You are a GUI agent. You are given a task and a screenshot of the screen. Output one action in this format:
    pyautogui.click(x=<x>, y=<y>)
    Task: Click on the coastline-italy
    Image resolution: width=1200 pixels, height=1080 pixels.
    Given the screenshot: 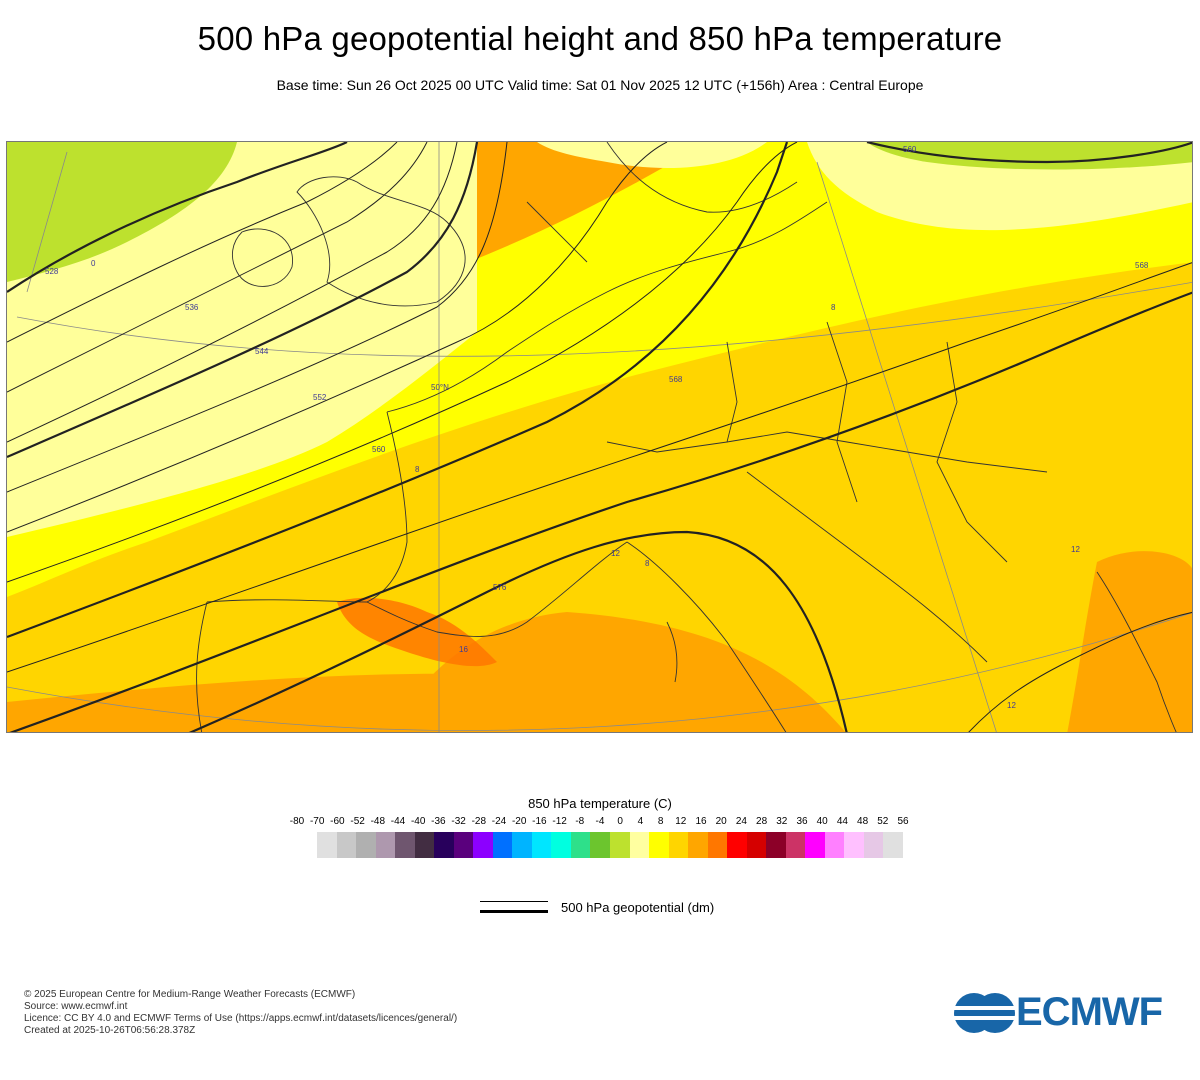 What is the action you would take?
    pyautogui.click(x=706, y=636)
    